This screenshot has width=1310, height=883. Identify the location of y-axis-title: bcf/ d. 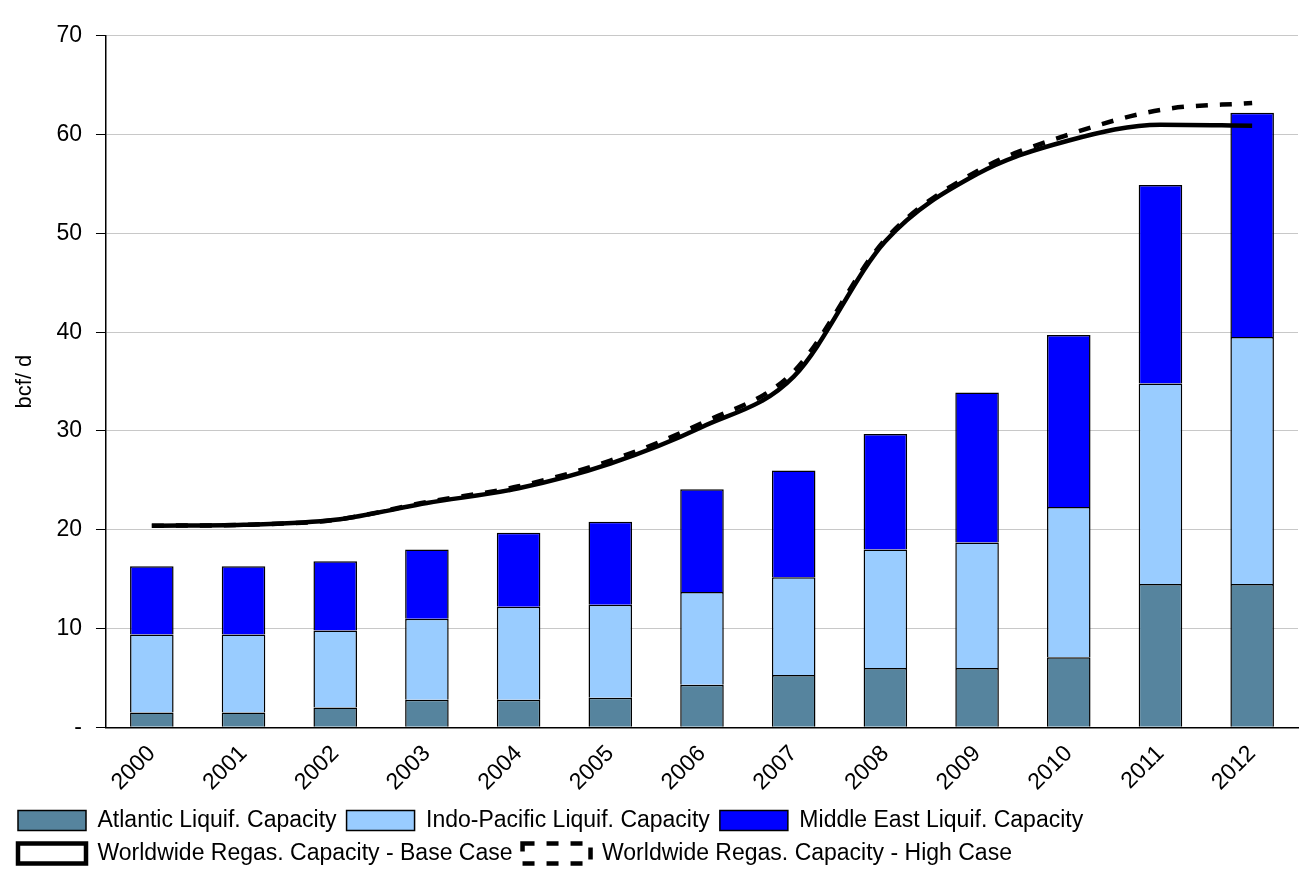
(24, 381).